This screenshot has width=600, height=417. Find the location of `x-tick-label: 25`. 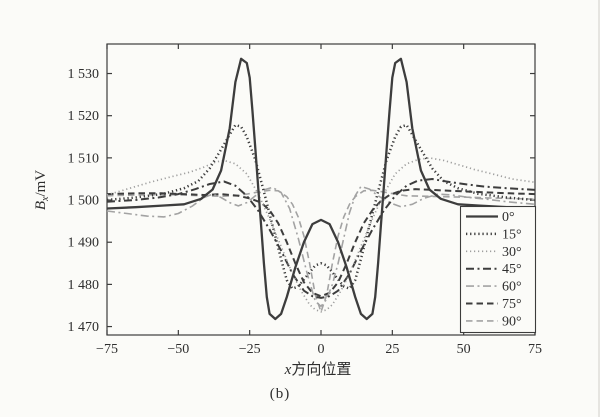

x-tick-label: 25 is located at coordinates (392, 349).